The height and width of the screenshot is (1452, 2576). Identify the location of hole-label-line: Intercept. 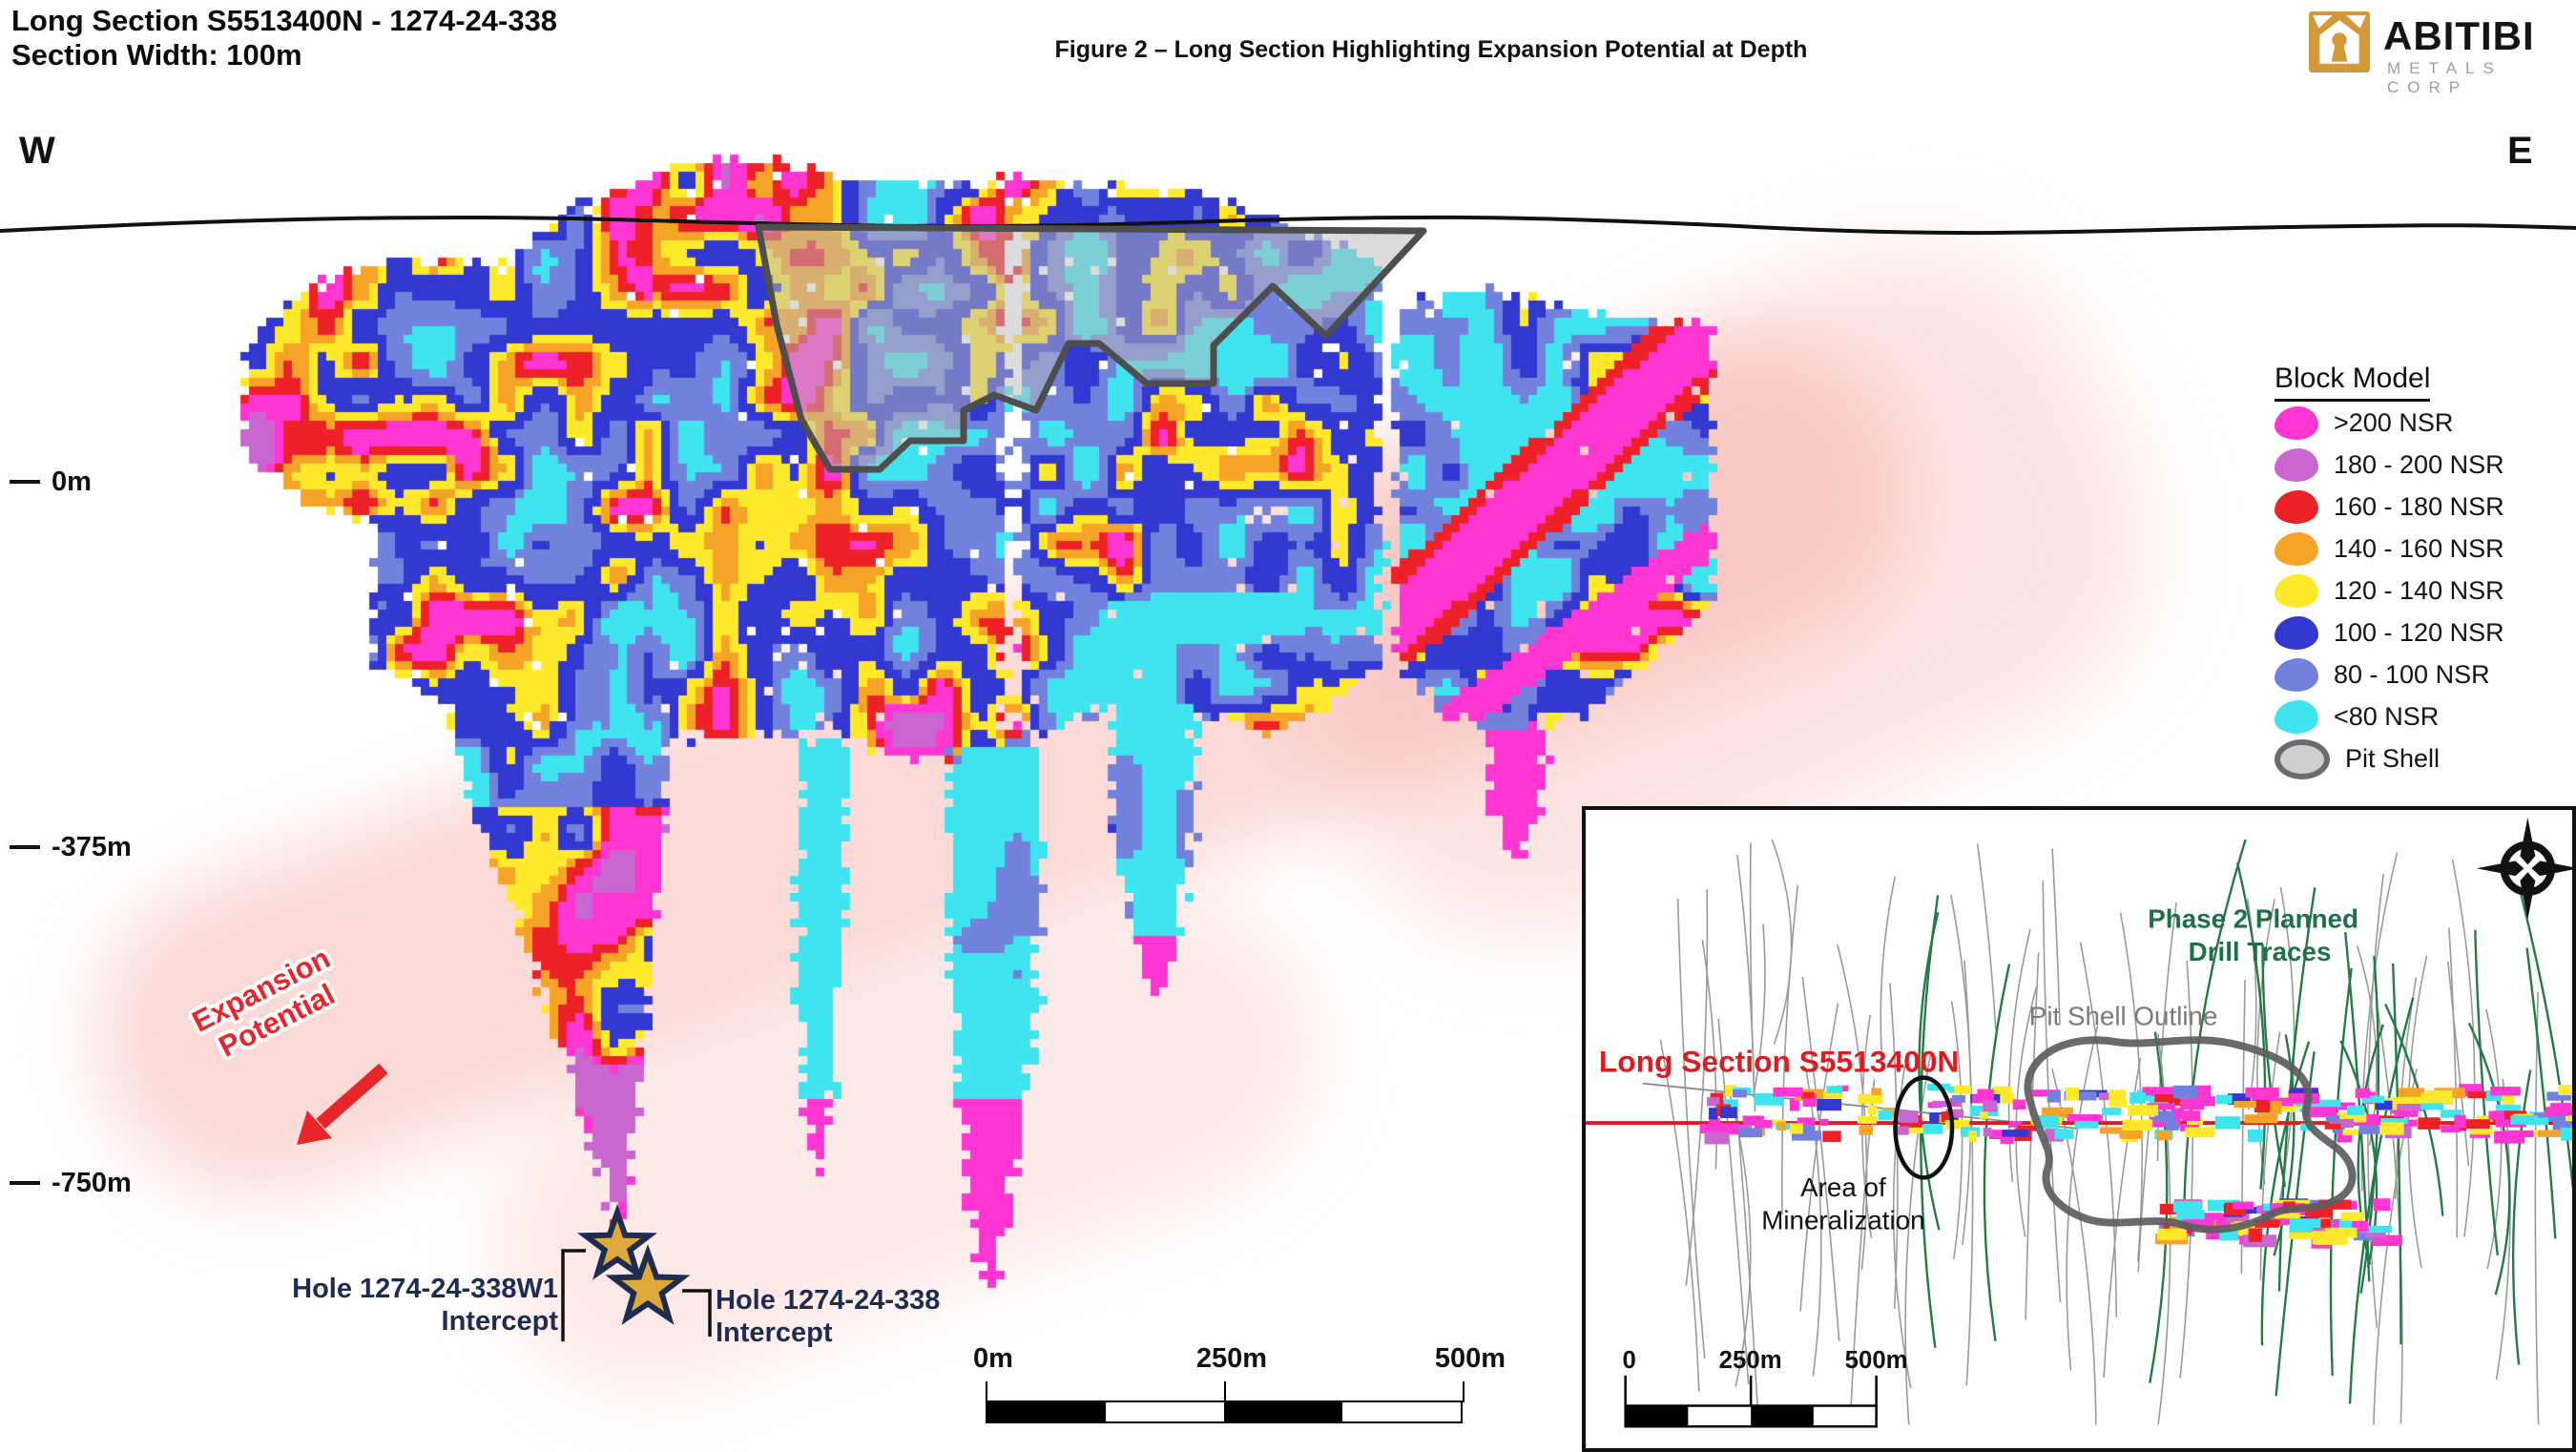
(499, 1322).